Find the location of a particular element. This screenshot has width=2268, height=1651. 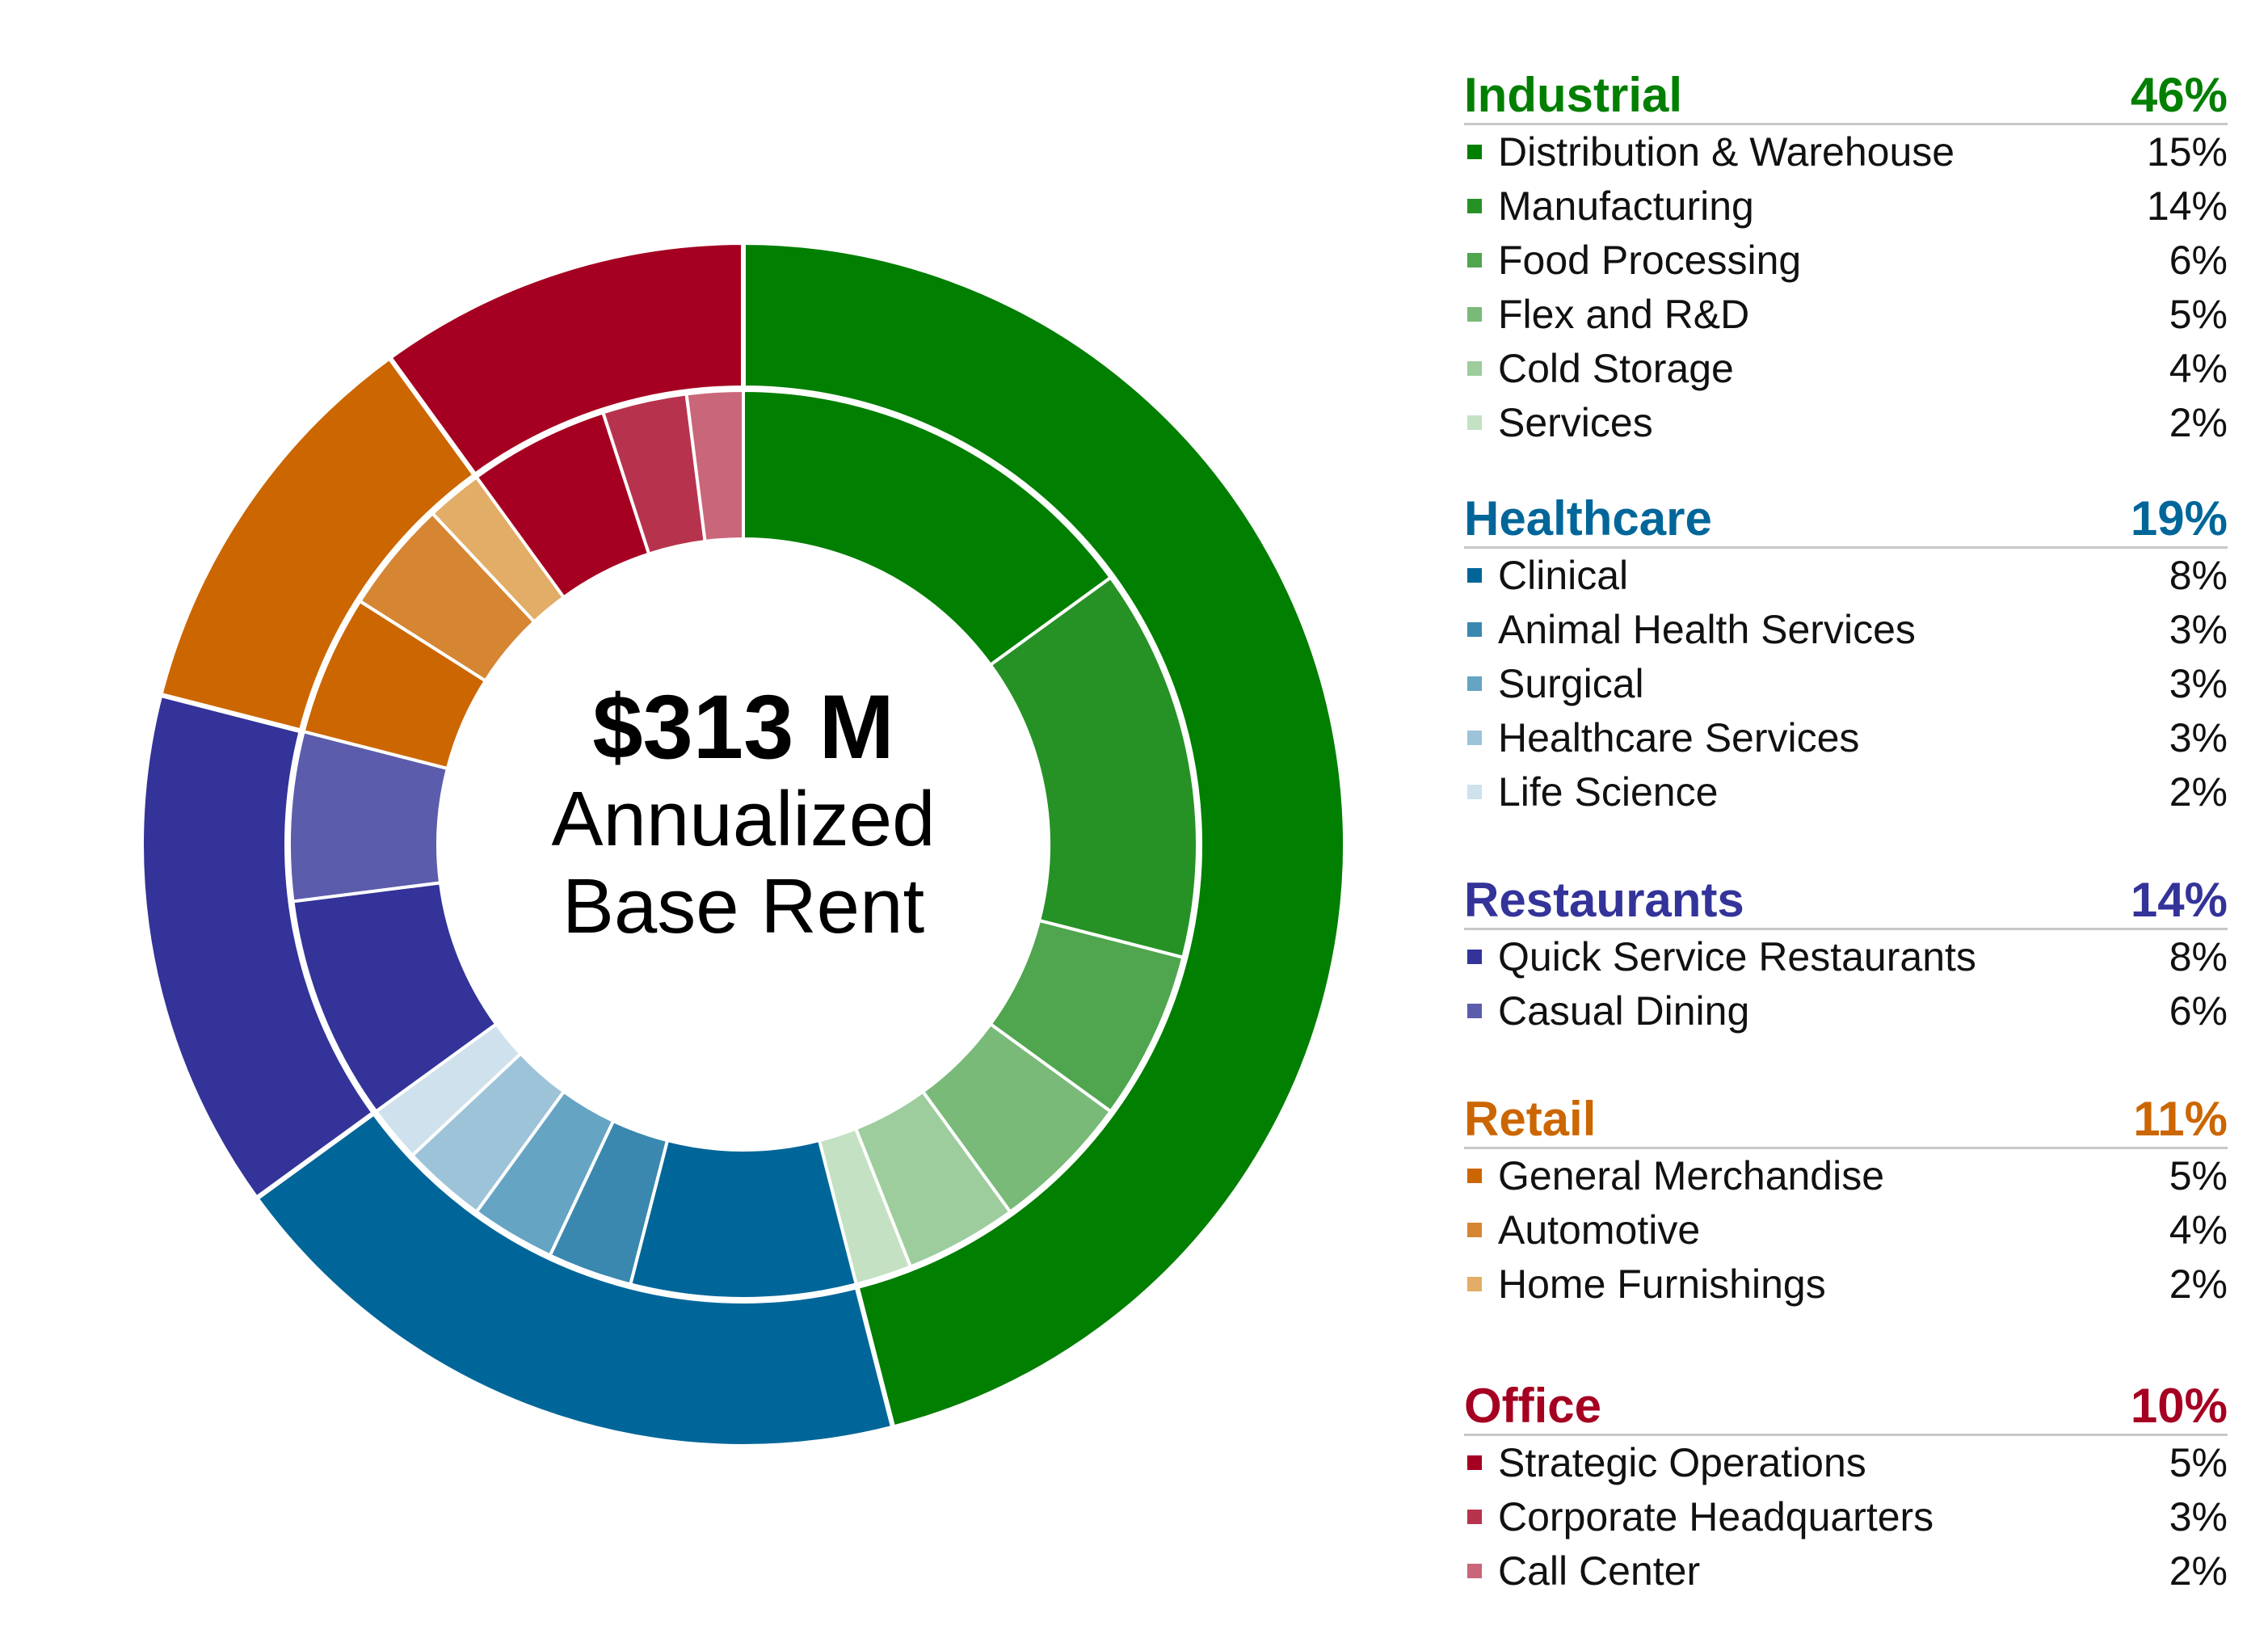

legend-group-name: Retail is located at coordinates (1530, 1119).